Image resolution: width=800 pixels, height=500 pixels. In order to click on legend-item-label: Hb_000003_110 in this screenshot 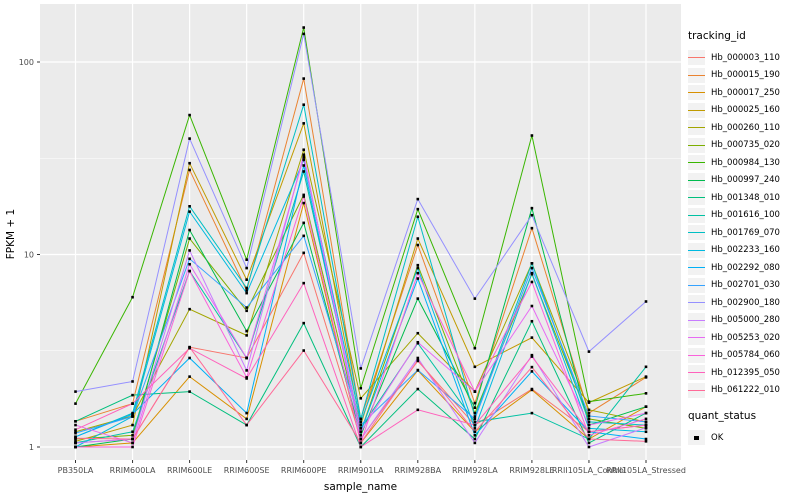, I will do `click(745, 57)`.